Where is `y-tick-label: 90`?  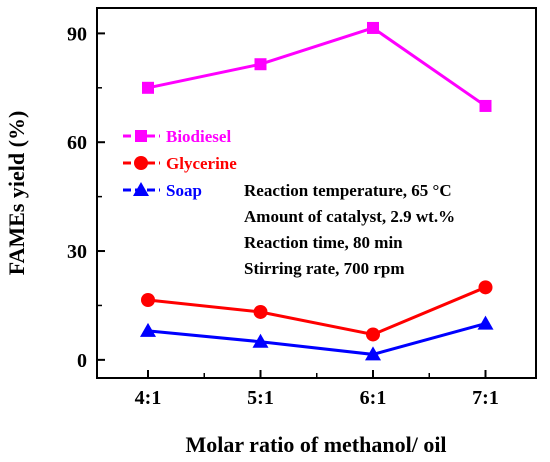
y-tick-label: 90 is located at coordinates (77, 34).